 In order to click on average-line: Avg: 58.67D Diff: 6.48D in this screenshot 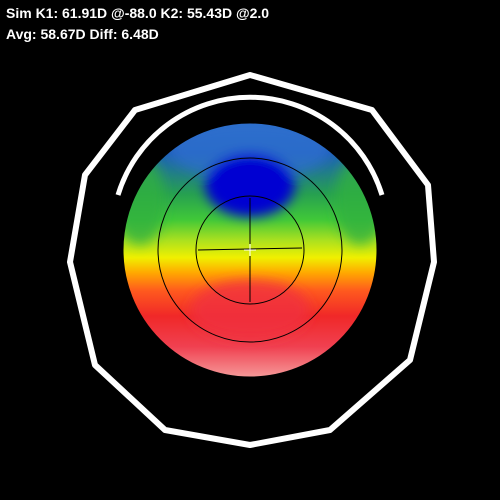, I will do `click(82, 34)`.